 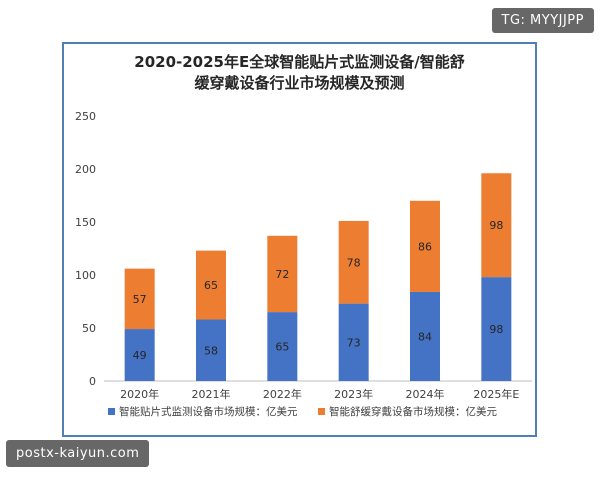 What do you see at coordinates (78, 453) in the screenshot?
I see `watermark-bottom-left: postx-kaiyun.com` at bounding box center [78, 453].